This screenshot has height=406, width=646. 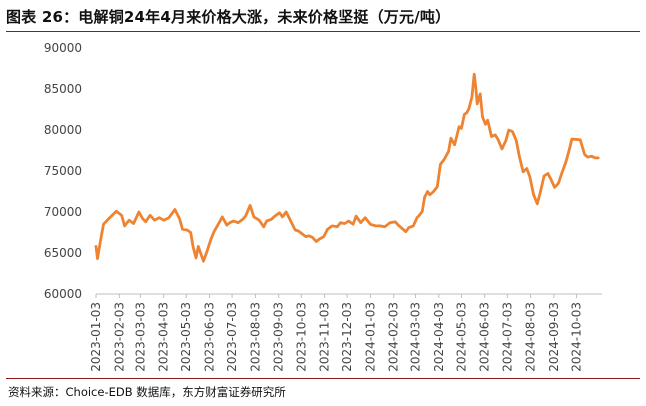 What do you see at coordinates (147, 392) in the screenshot?
I see `source-note: 资料来源：Choice-EDB 数据库，东方财富证券研究所` at bounding box center [147, 392].